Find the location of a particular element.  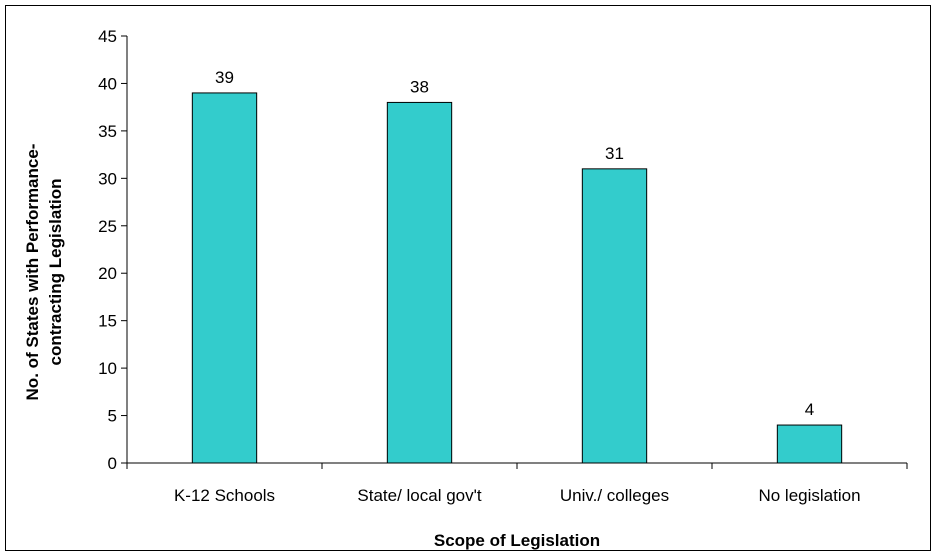

y-axis-title-line-1: No. of States with Performance- is located at coordinates (32, 272).